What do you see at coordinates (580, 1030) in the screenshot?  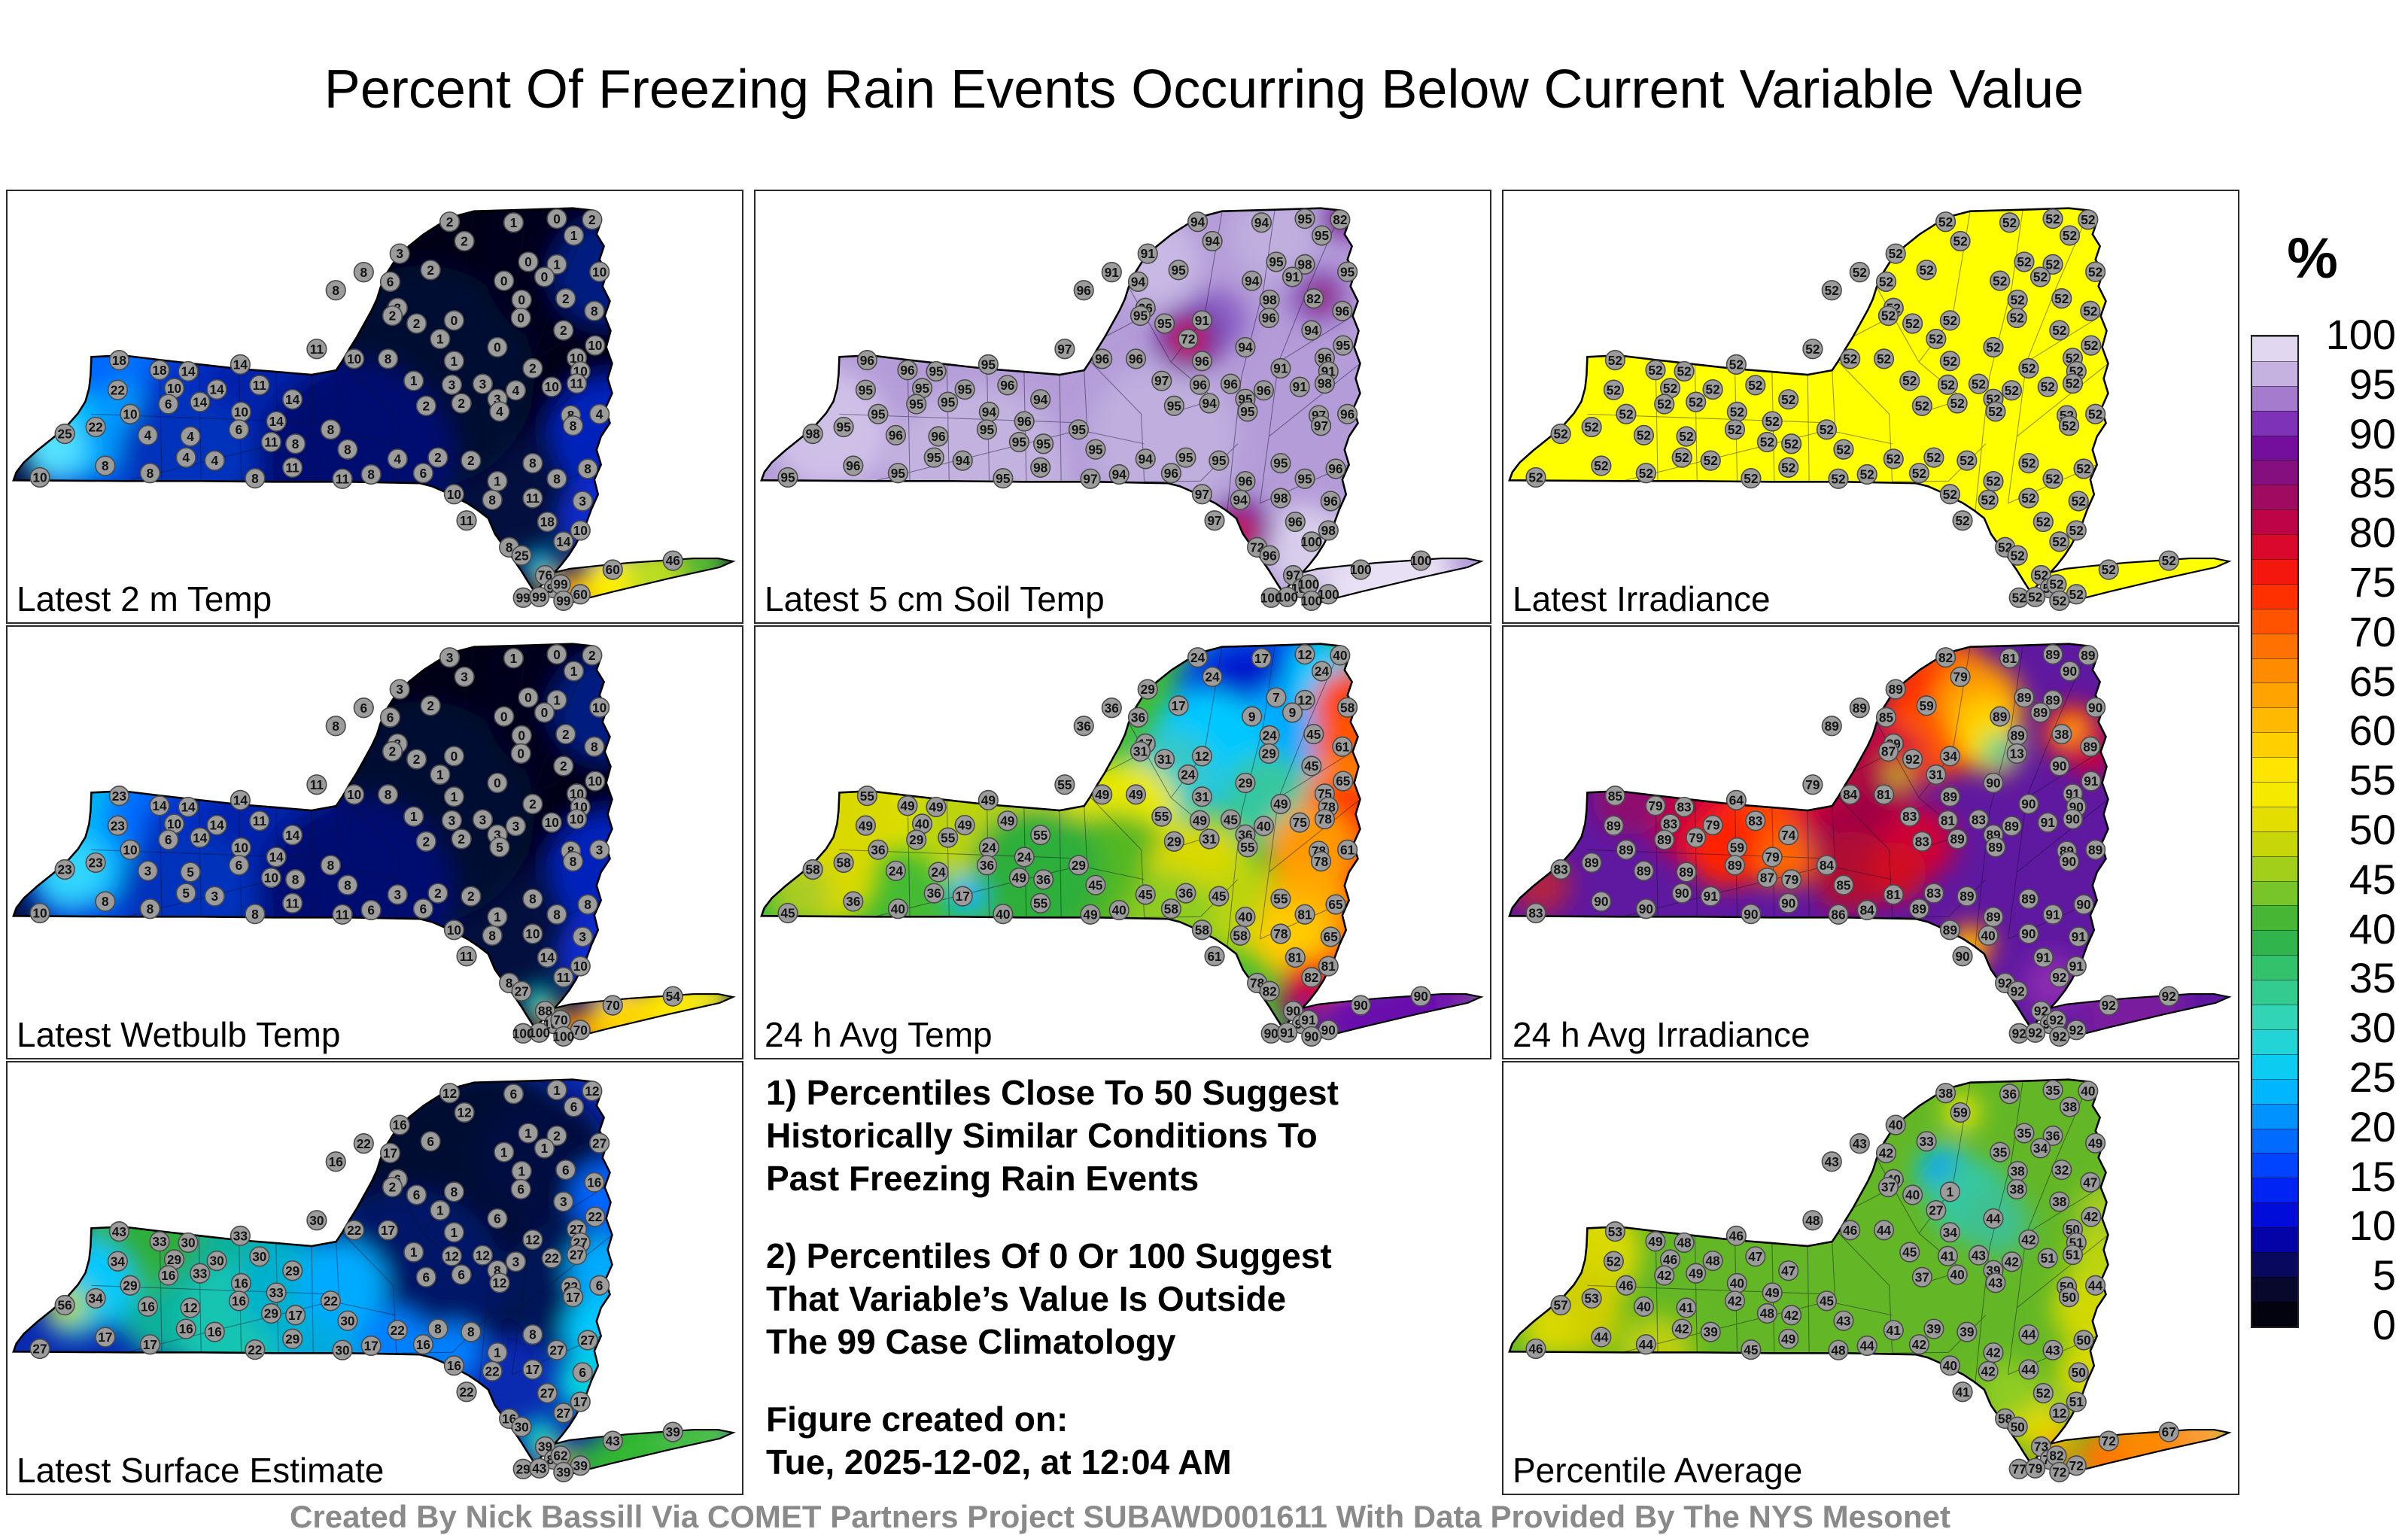 I see `station-marker: 70` at bounding box center [580, 1030].